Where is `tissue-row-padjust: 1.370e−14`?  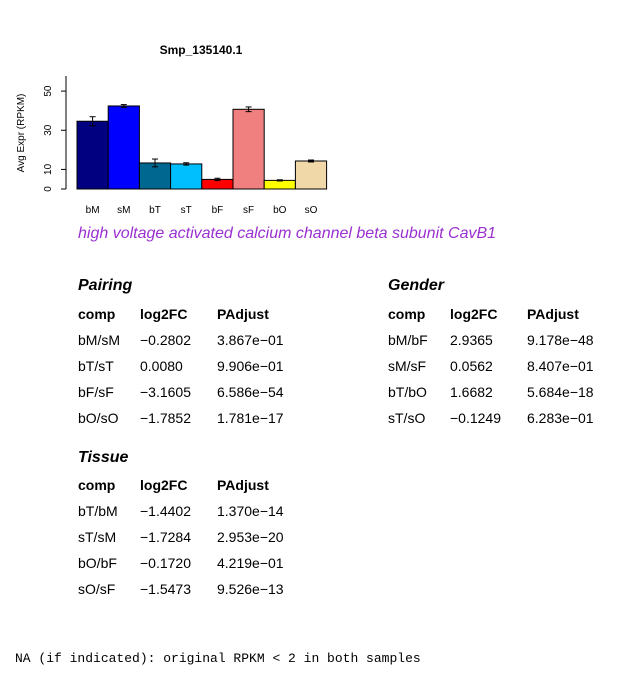
tissue-row-padjust: 1.370e−14 is located at coordinates (250, 511).